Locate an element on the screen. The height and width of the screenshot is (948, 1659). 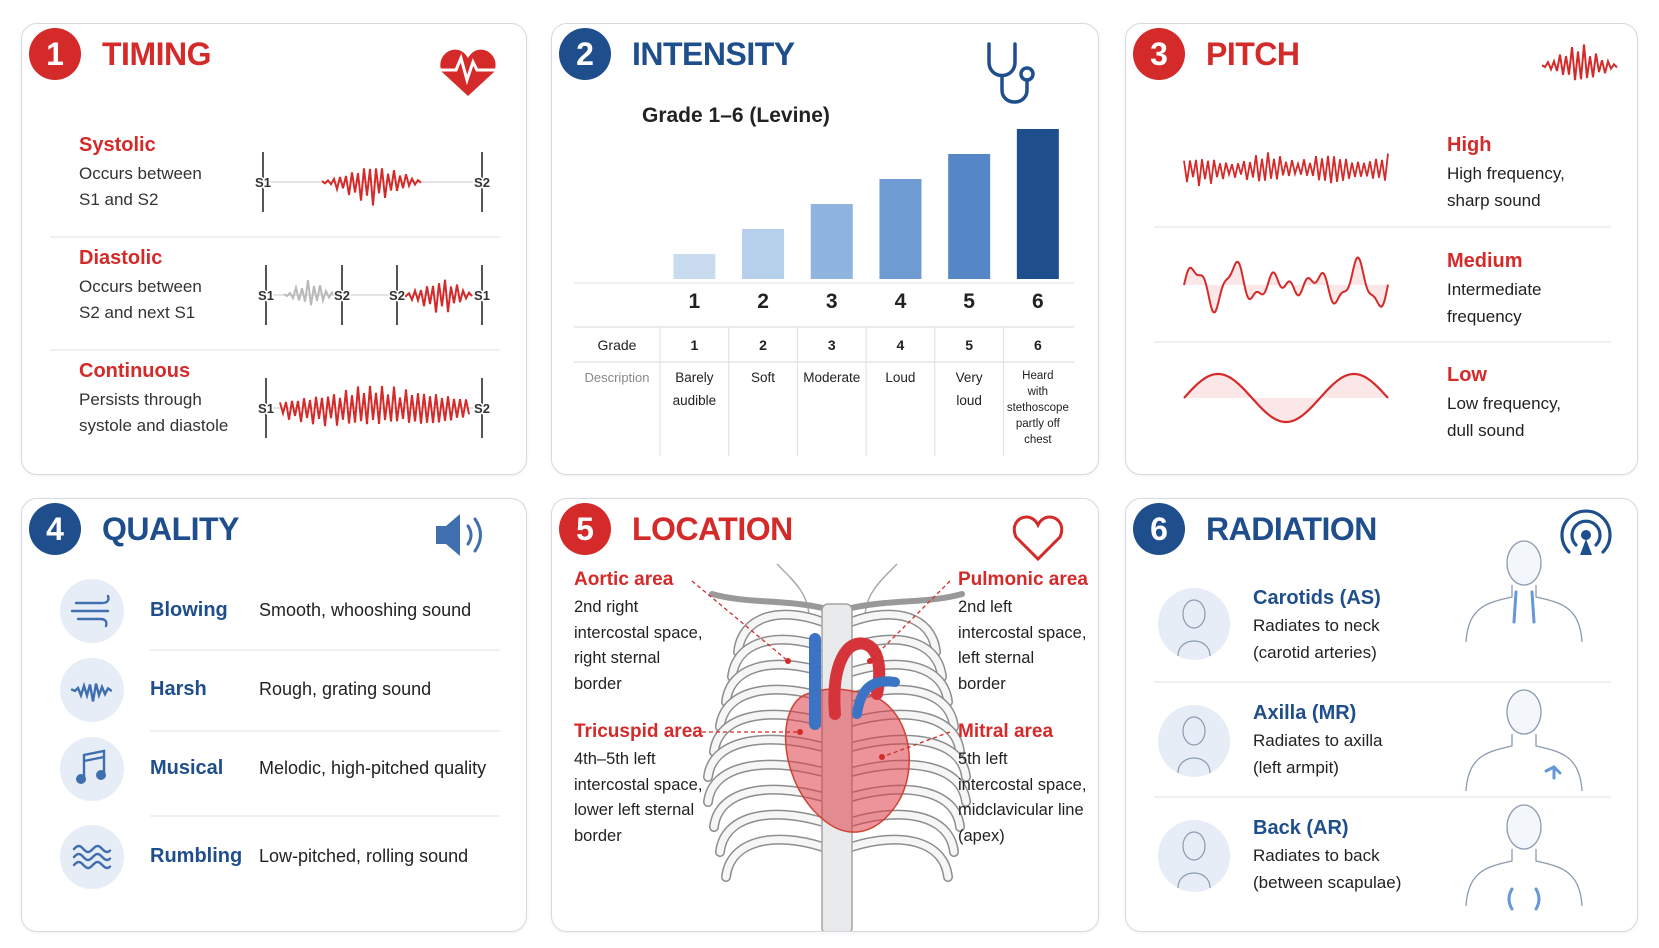
panel-title: TIMING is located at coordinates (156, 54).